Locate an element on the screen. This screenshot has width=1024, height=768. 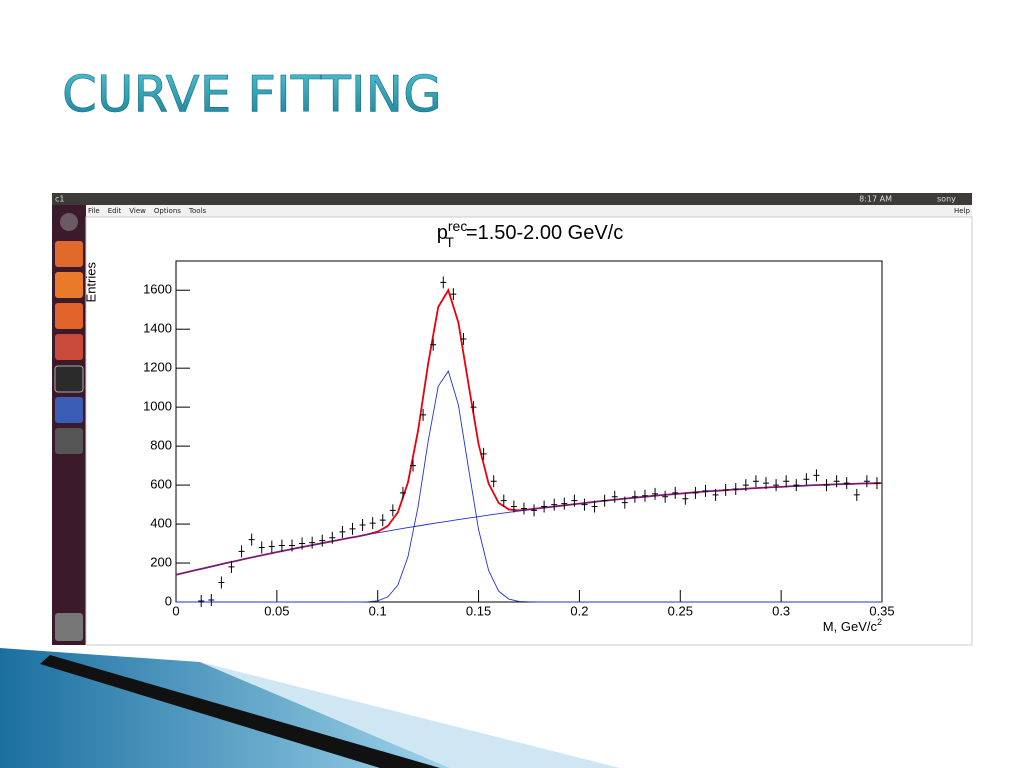
x-label-part: M, GeV/c is located at coordinates (850, 626).